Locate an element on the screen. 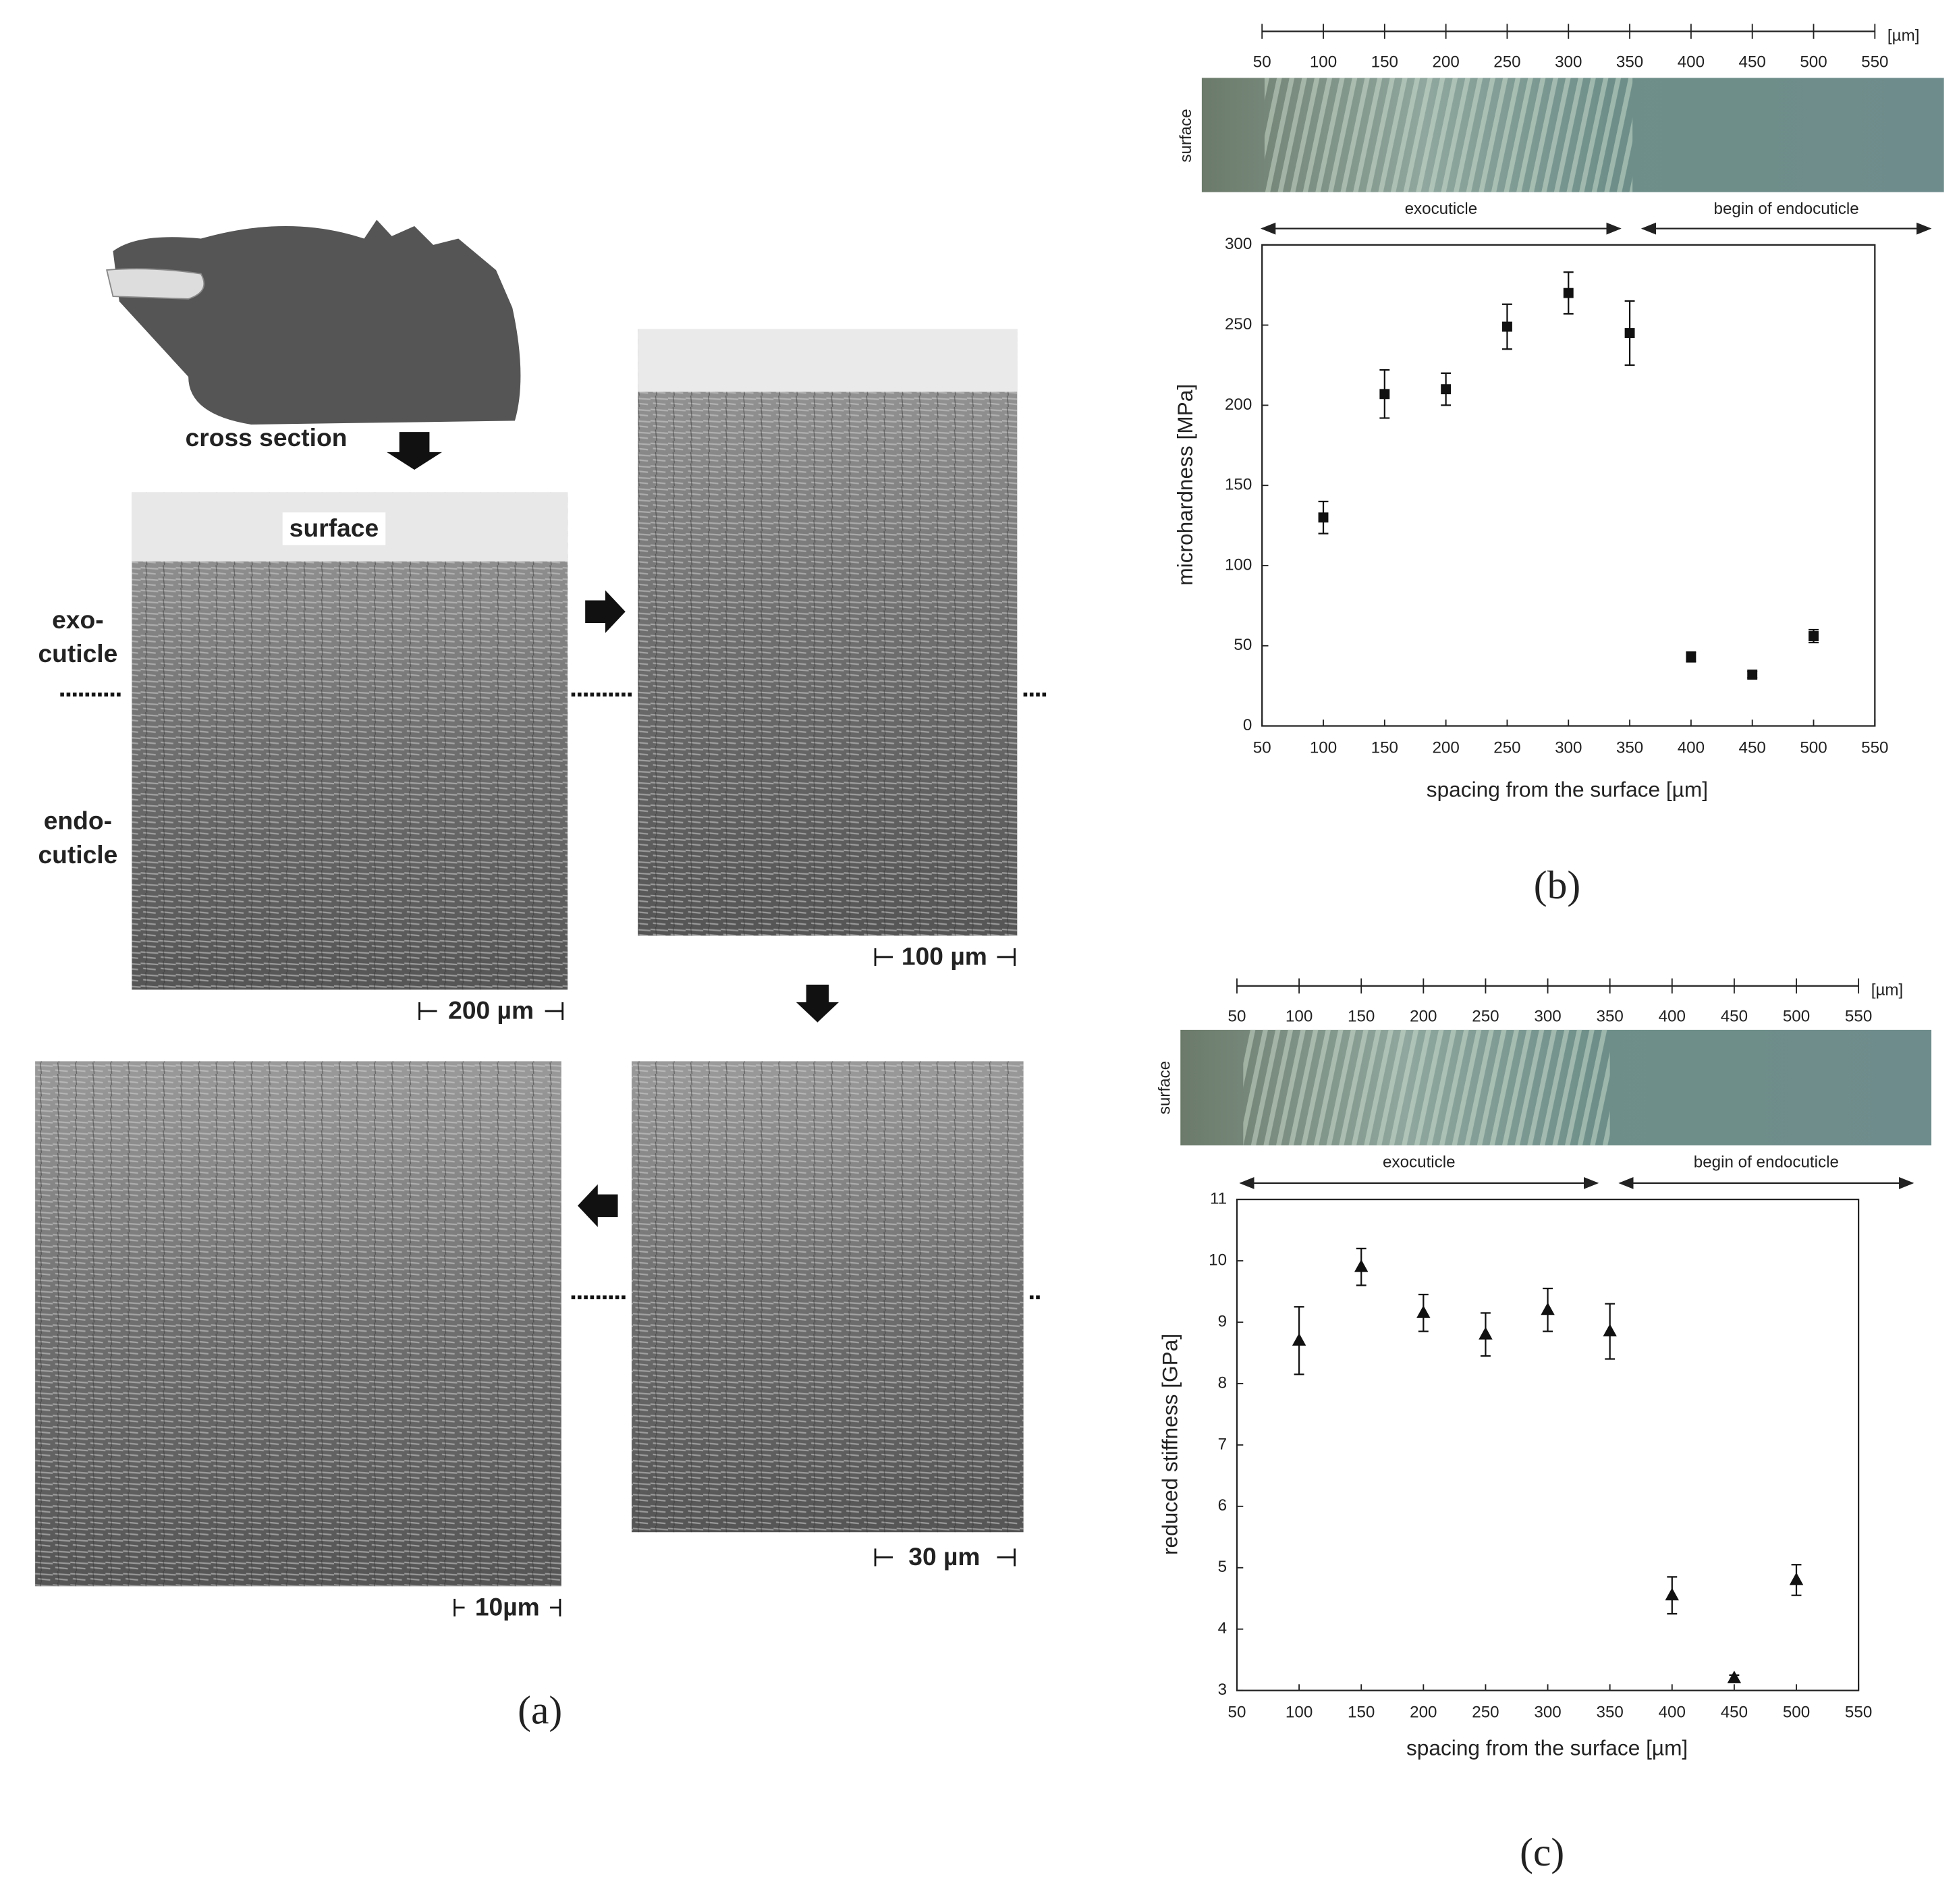  y-tick-label: 6 is located at coordinates (1222, 1506).